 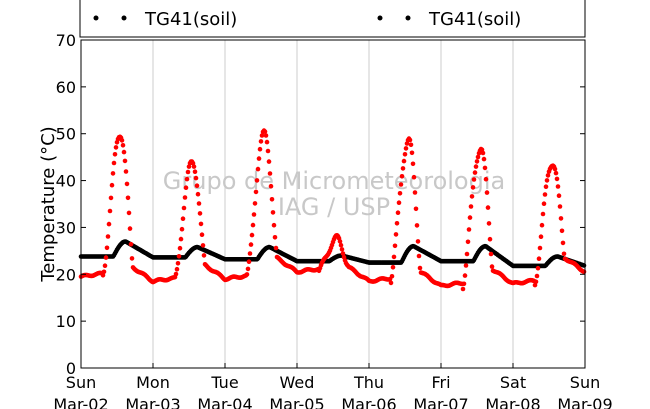 What do you see at coordinates (440, 382) in the screenshot?
I see `x-tick-label-day: Fri` at bounding box center [440, 382].